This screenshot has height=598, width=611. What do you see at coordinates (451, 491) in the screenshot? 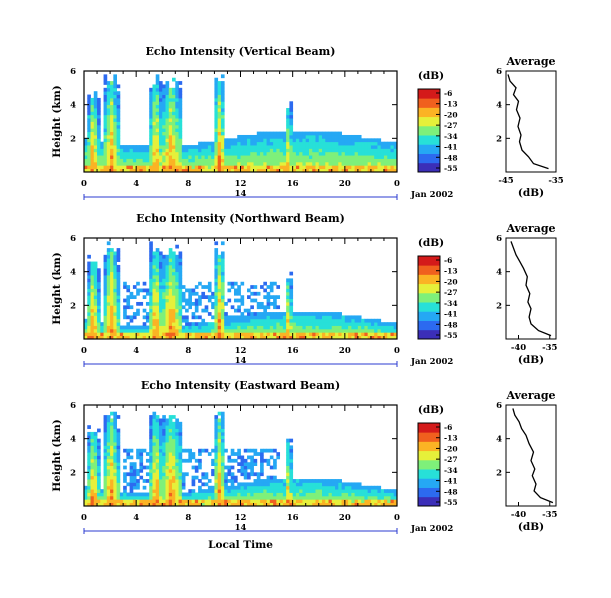
I see `colorbar-tick-label: -48` at bounding box center [451, 491].